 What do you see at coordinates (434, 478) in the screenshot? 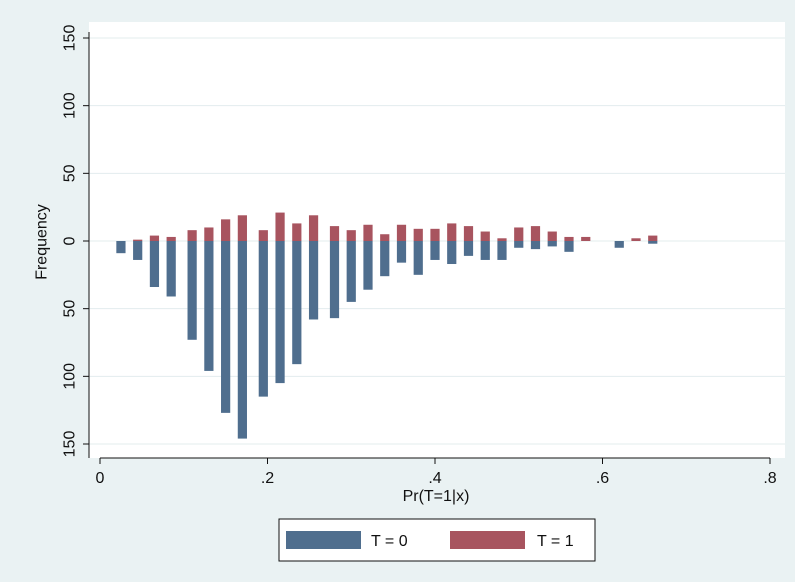
I see `x-tick-label-2: .4` at bounding box center [434, 478].